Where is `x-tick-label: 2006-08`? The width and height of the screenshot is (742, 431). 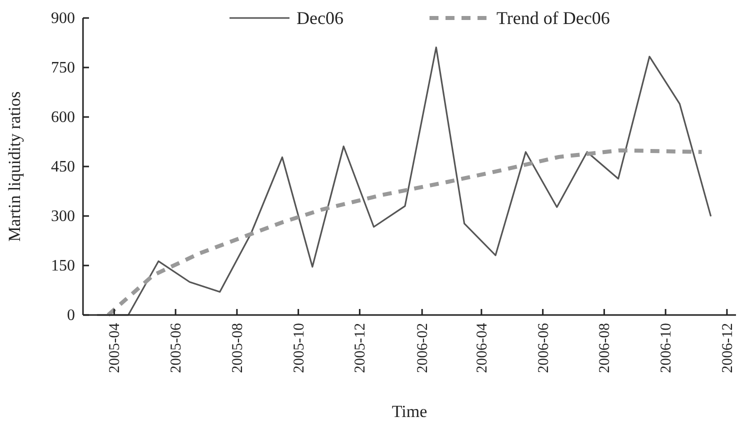 x-tick-label: 2006-08 is located at coordinates (605, 348).